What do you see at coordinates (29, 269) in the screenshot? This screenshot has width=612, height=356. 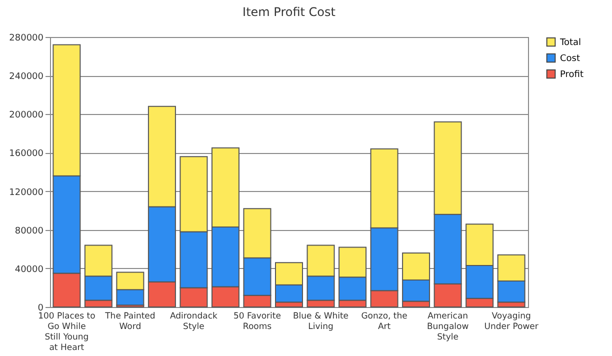 I see `y-tick-label: 40000` at bounding box center [29, 269].